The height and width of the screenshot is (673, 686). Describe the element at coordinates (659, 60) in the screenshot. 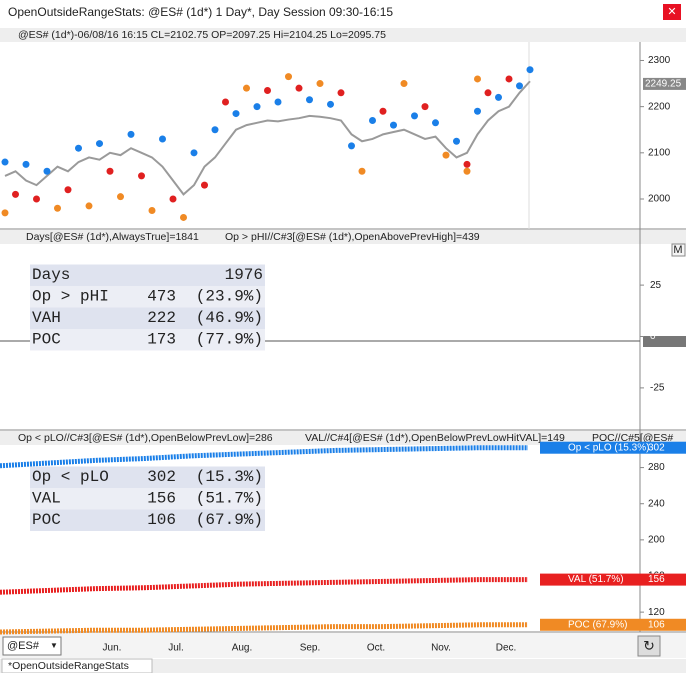

I see `y-tick-label: 2300` at that location.